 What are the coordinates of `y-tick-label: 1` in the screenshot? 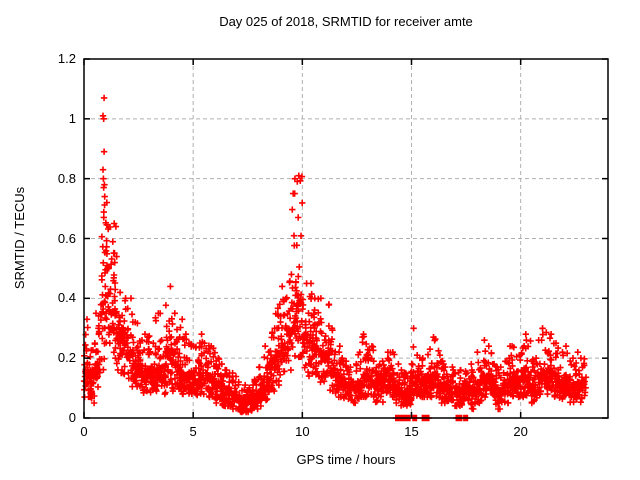 It's located at (72, 118).